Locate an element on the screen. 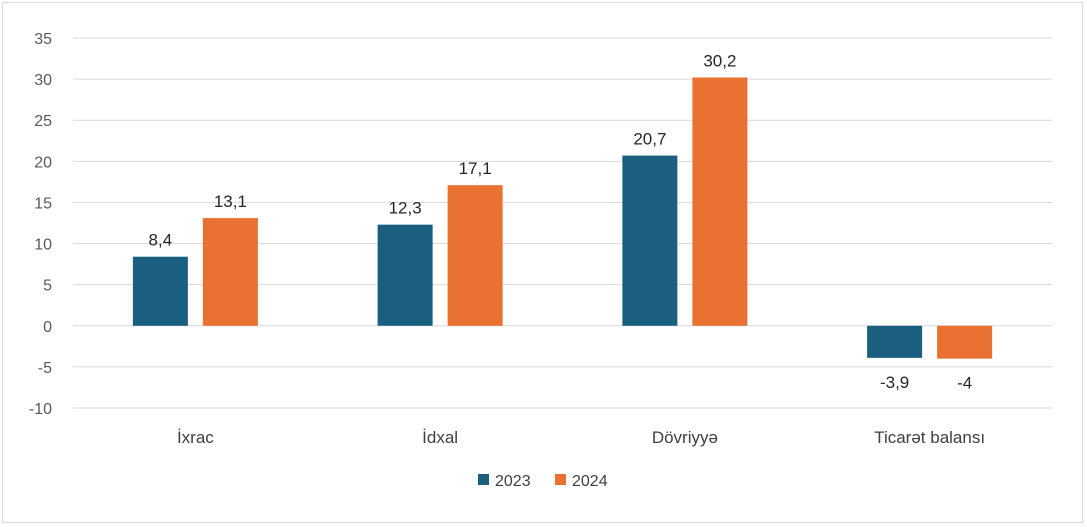  legend-swatch-2024 is located at coordinates (560, 479).